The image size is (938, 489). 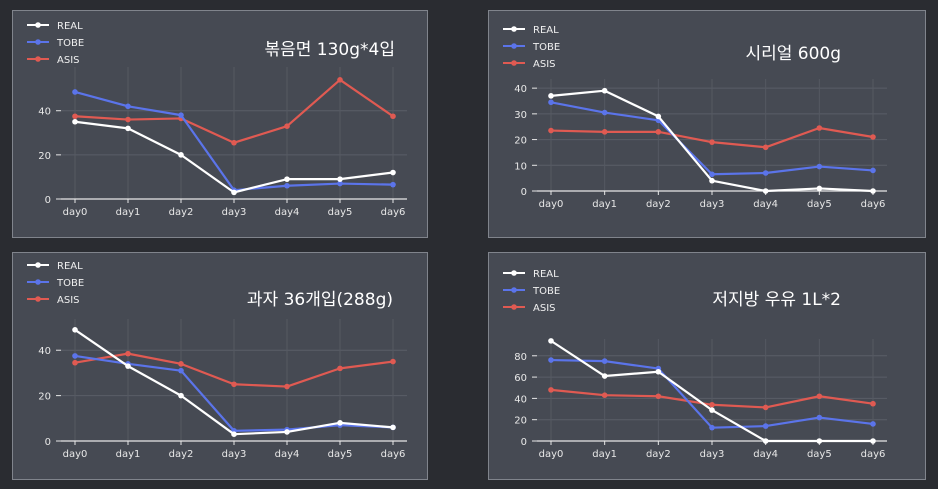 I want to click on legend-label-asis: ASIS, so click(x=68, y=300).